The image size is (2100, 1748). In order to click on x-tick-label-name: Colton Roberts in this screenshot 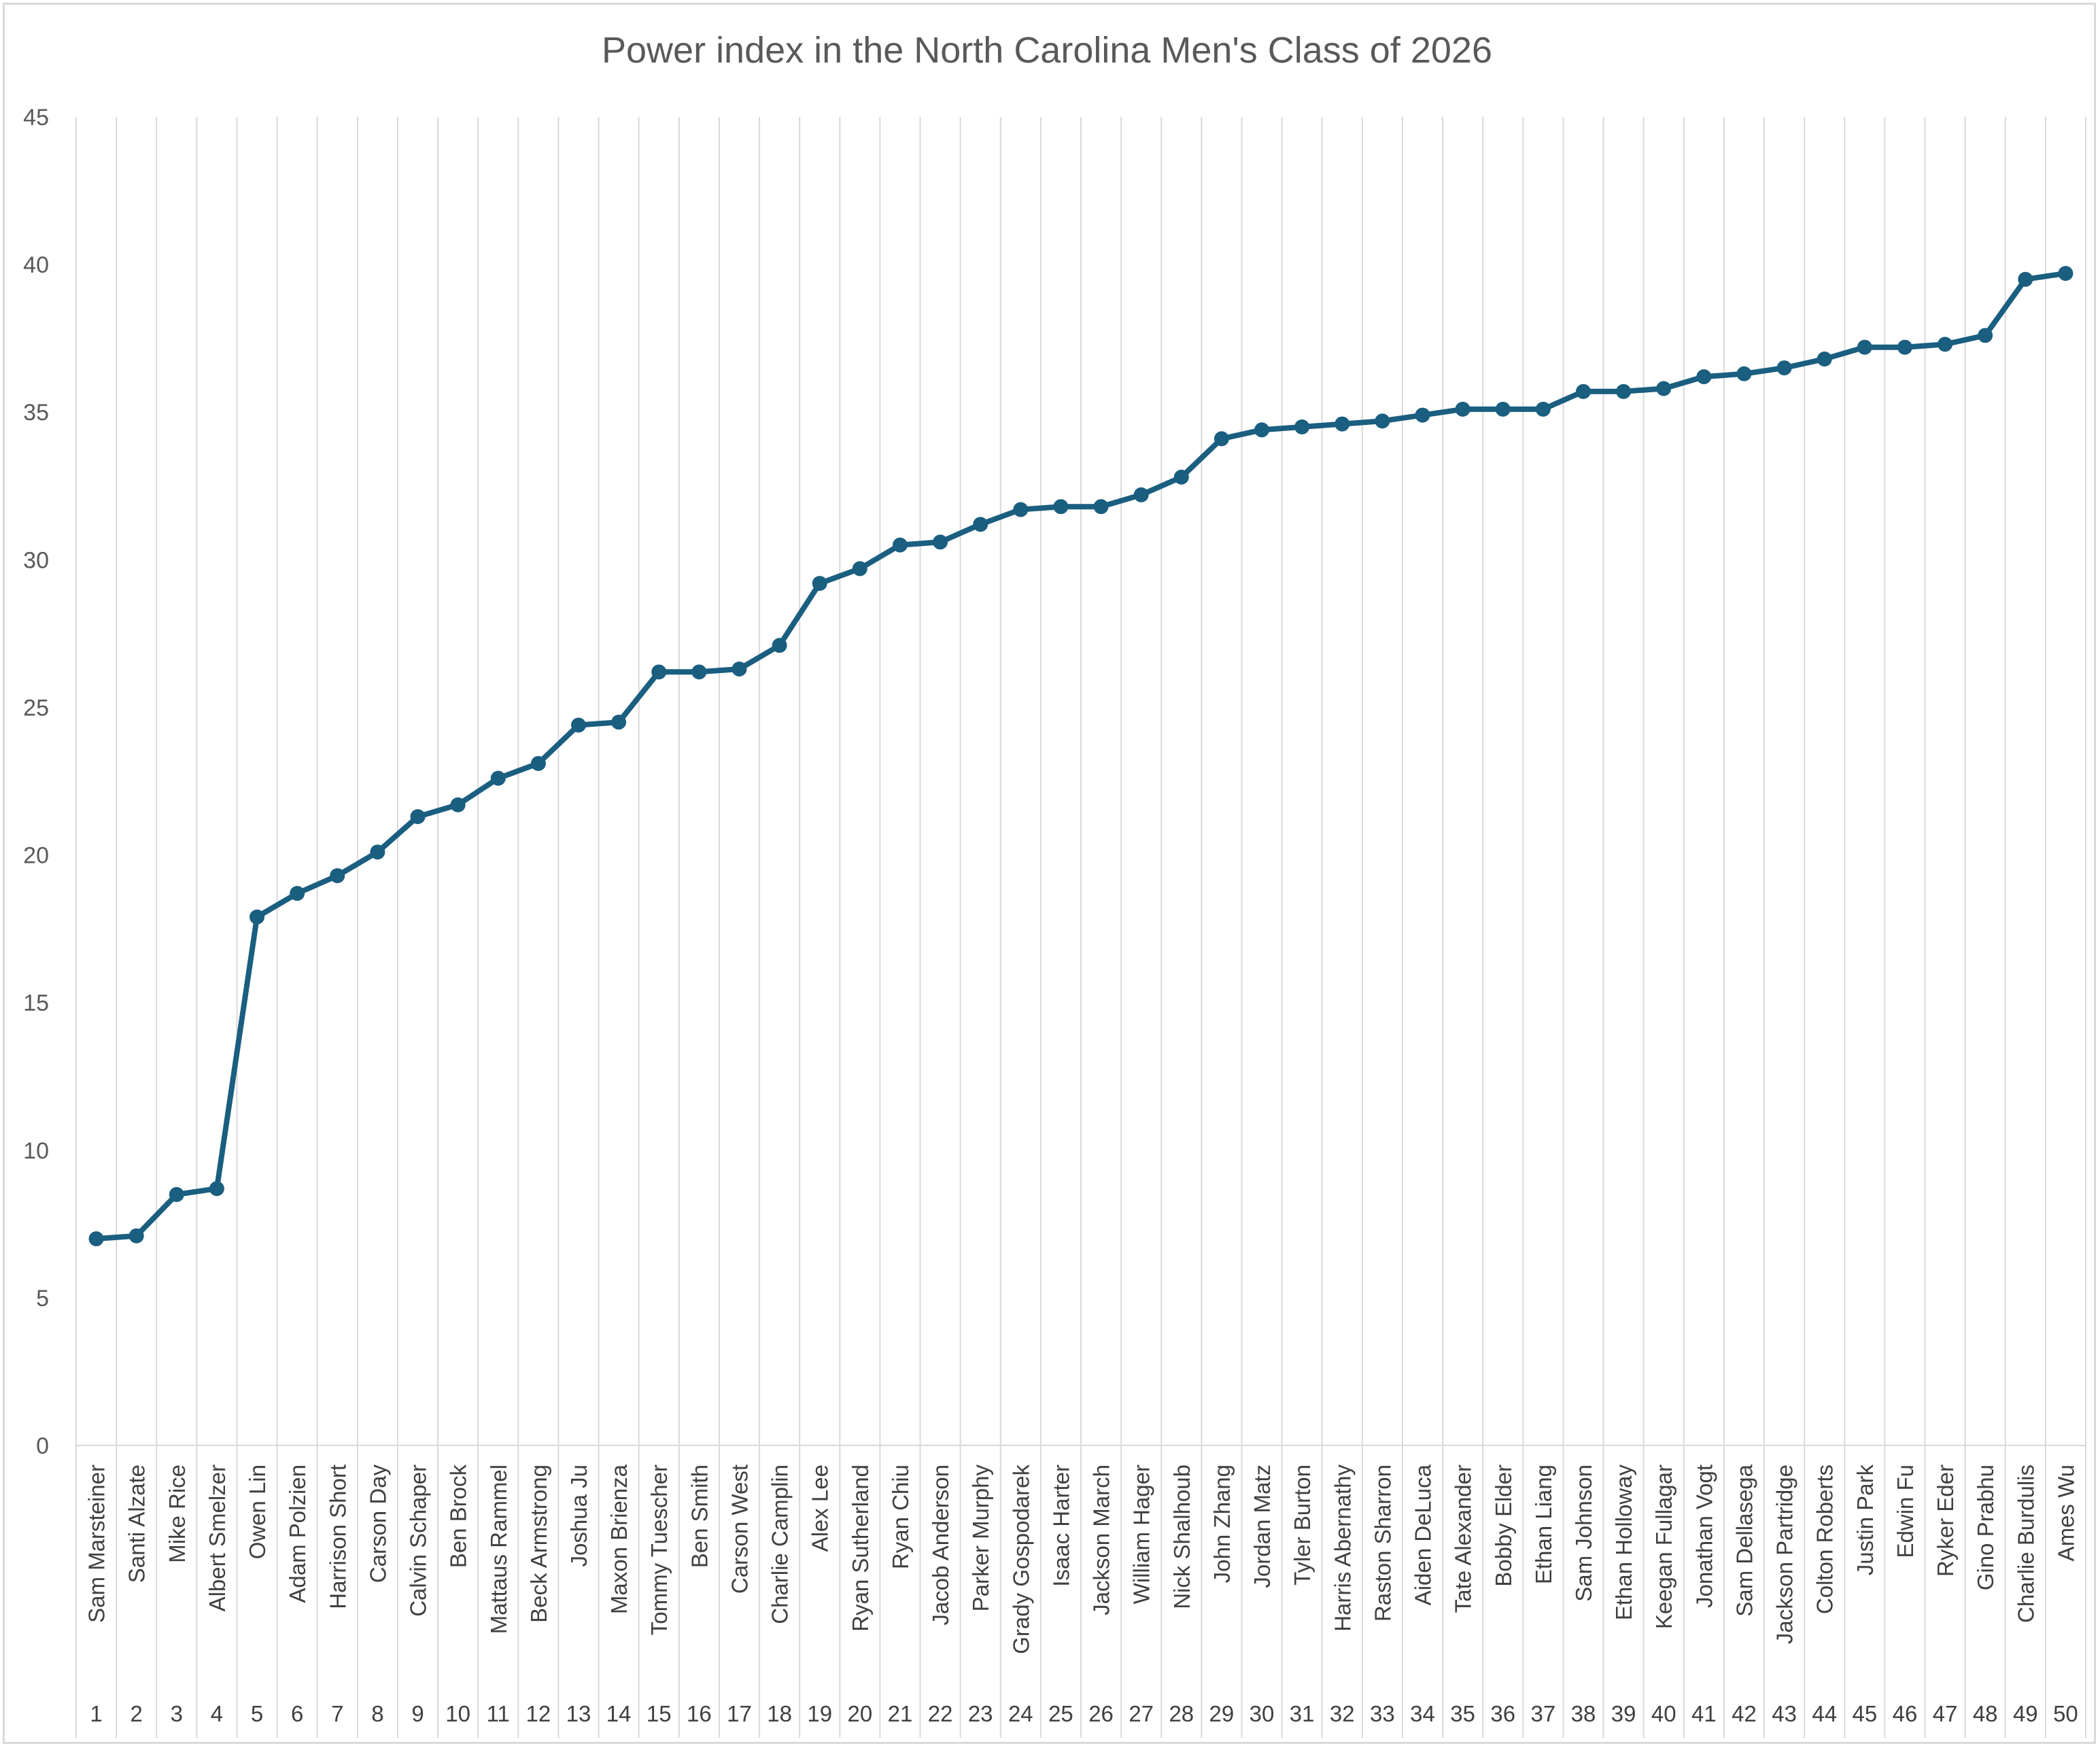, I will do `click(1825, 1539)`.